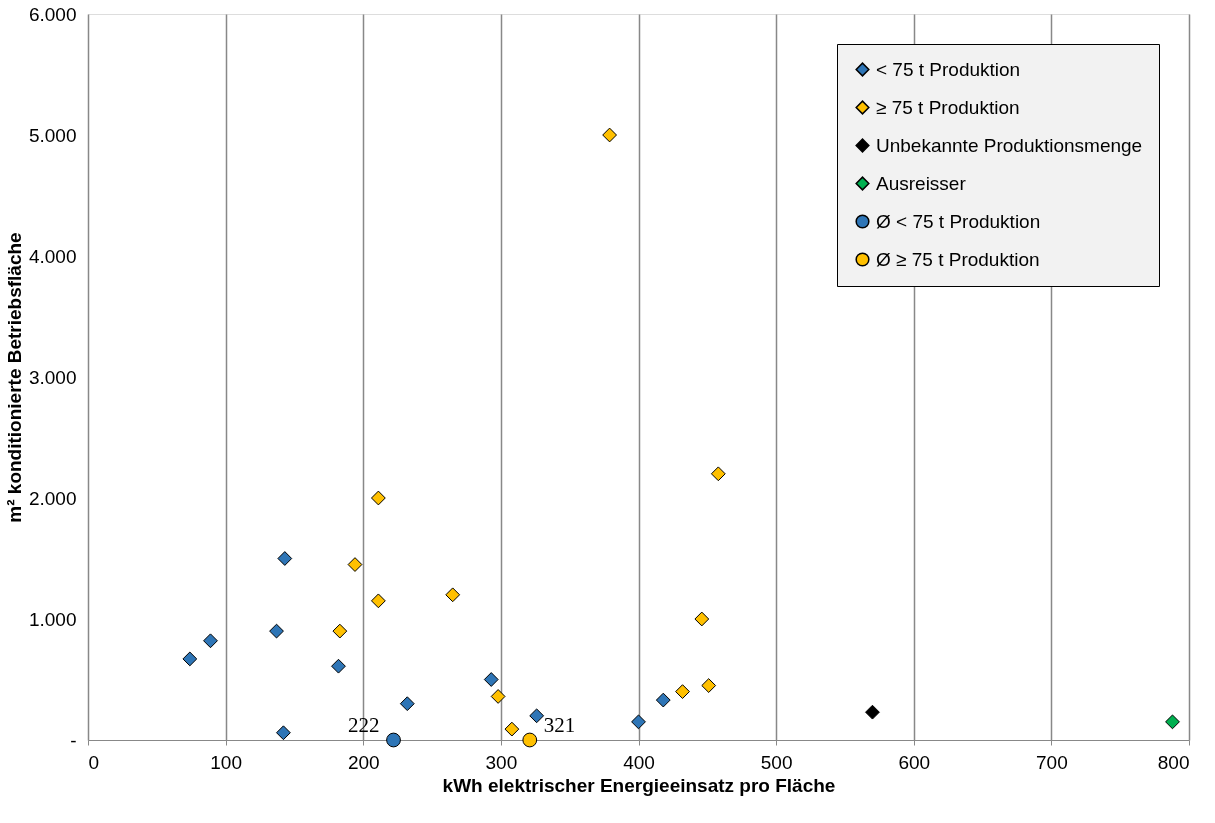 The width and height of the screenshot is (1215, 823). Describe the element at coordinates (363, 762) in the screenshot. I see `x-tick-label: 200` at that location.